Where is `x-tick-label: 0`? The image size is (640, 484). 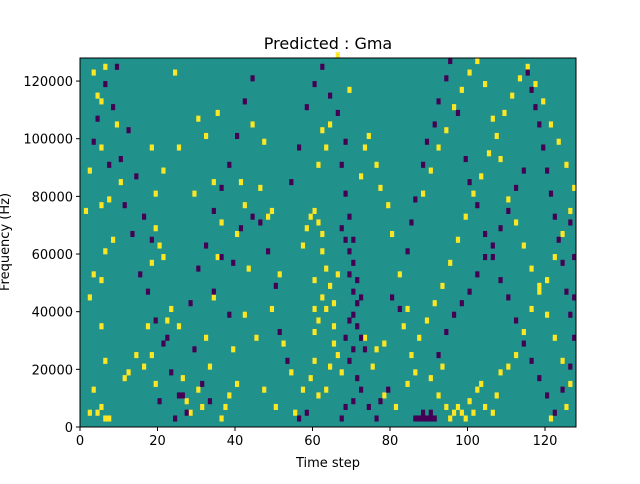
x-tick-label: 0 is located at coordinates (80, 441).